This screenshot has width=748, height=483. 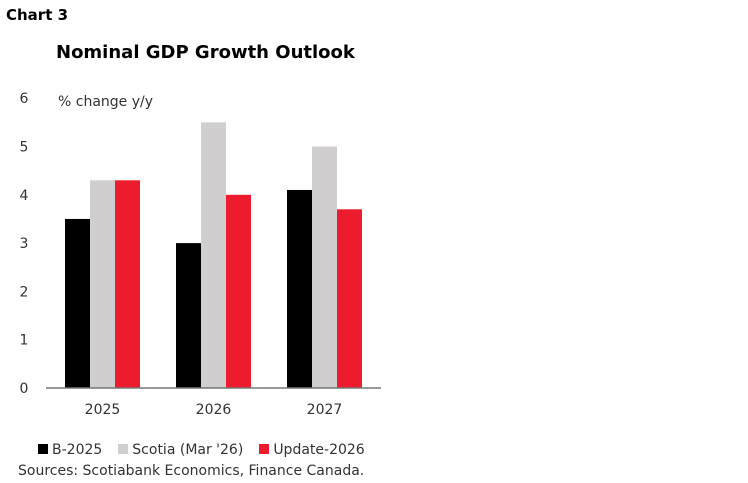 What do you see at coordinates (24, 99) in the screenshot?
I see `y-tick-label: 6` at bounding box center [24, 99].